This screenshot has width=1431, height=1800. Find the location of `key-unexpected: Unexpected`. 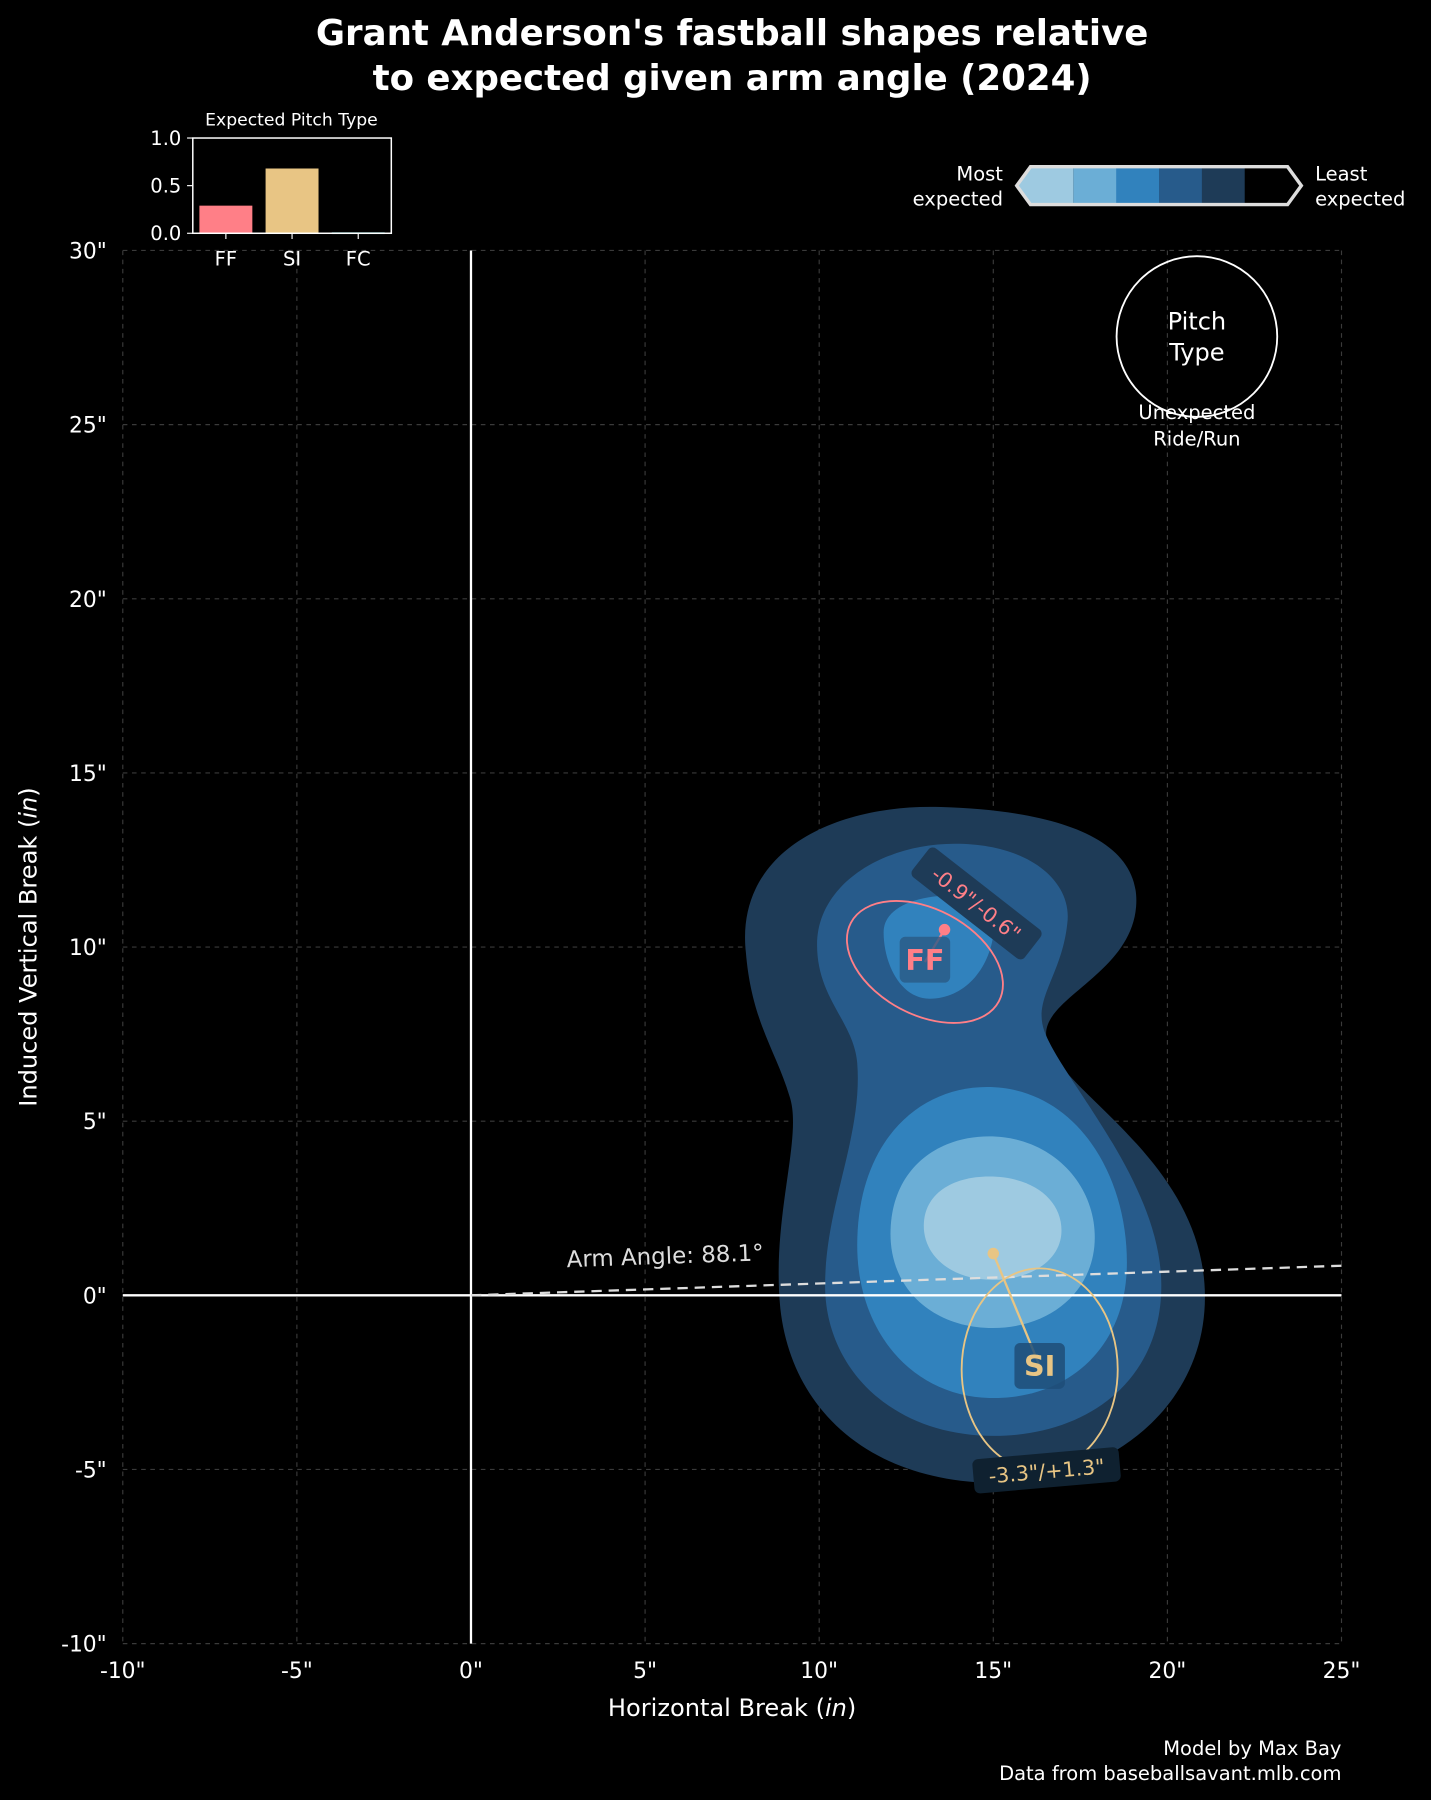

key-unexpected: Unexpected is located at coordinates (1196, 412).